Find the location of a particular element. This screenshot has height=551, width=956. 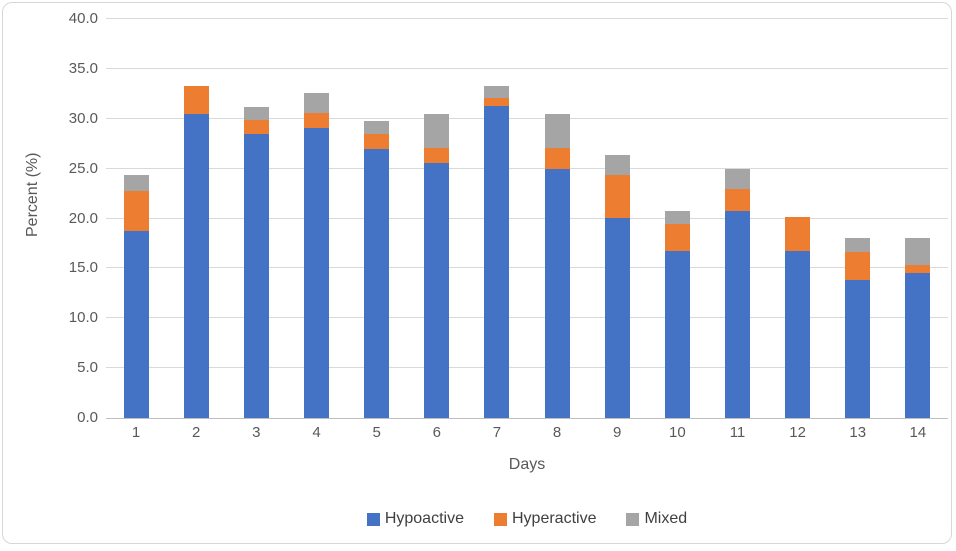

y-tick-label: 30.0 is located at coordinates (83, 118).